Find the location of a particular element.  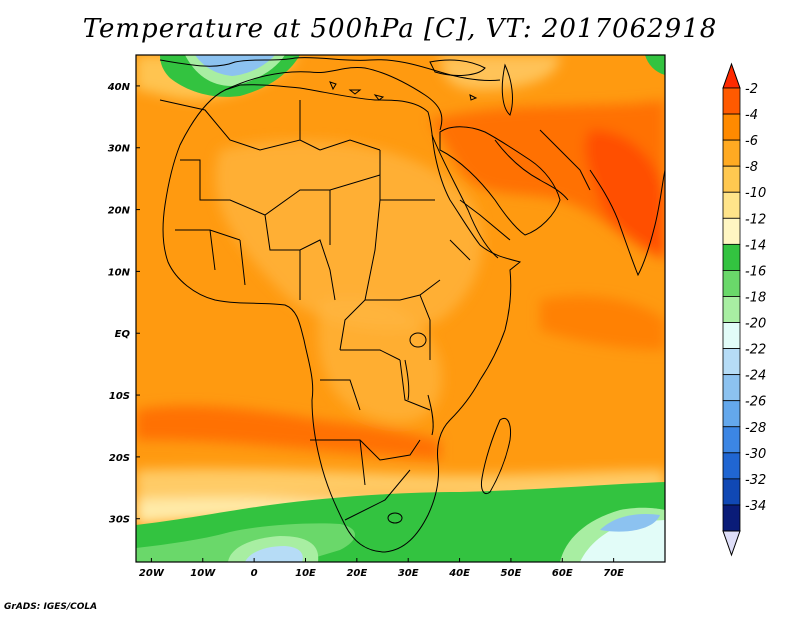

mediterranean-islands is located at coordinates (403, 91).